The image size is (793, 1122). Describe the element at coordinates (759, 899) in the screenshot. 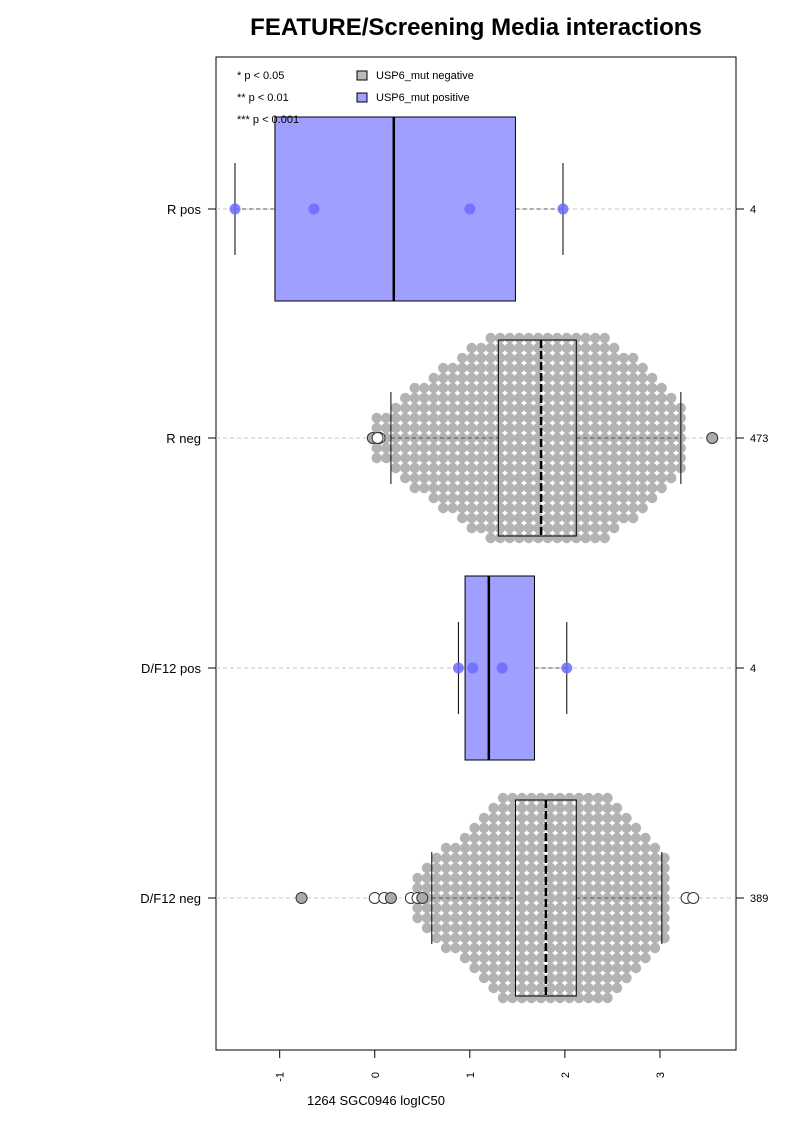

I see `group-count: 389` at that location.